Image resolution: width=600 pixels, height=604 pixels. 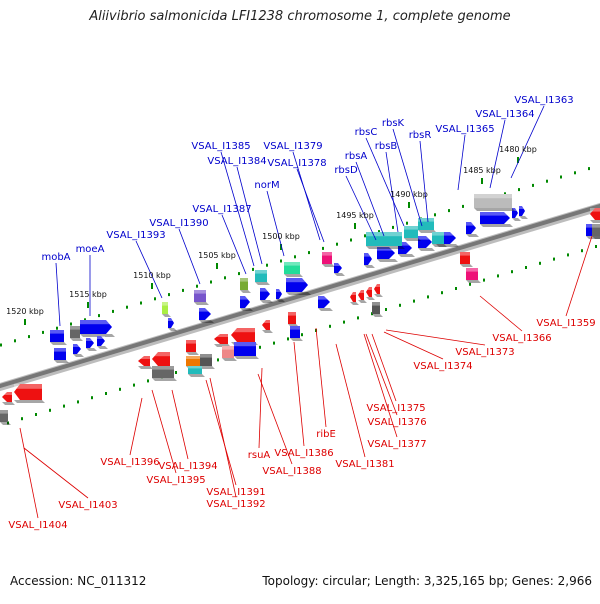 I want to click on forward-gene-label: VSAL_I1393, so click(x=135, y=235).